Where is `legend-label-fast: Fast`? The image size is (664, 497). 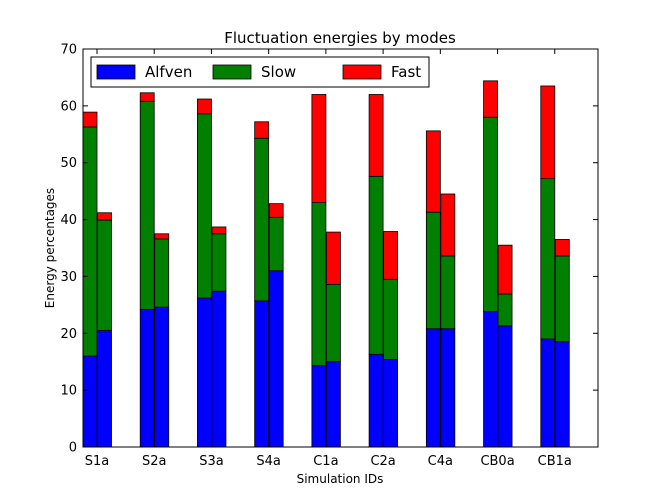
legend-label-fast: Fast is located at coordinates (406, 72).